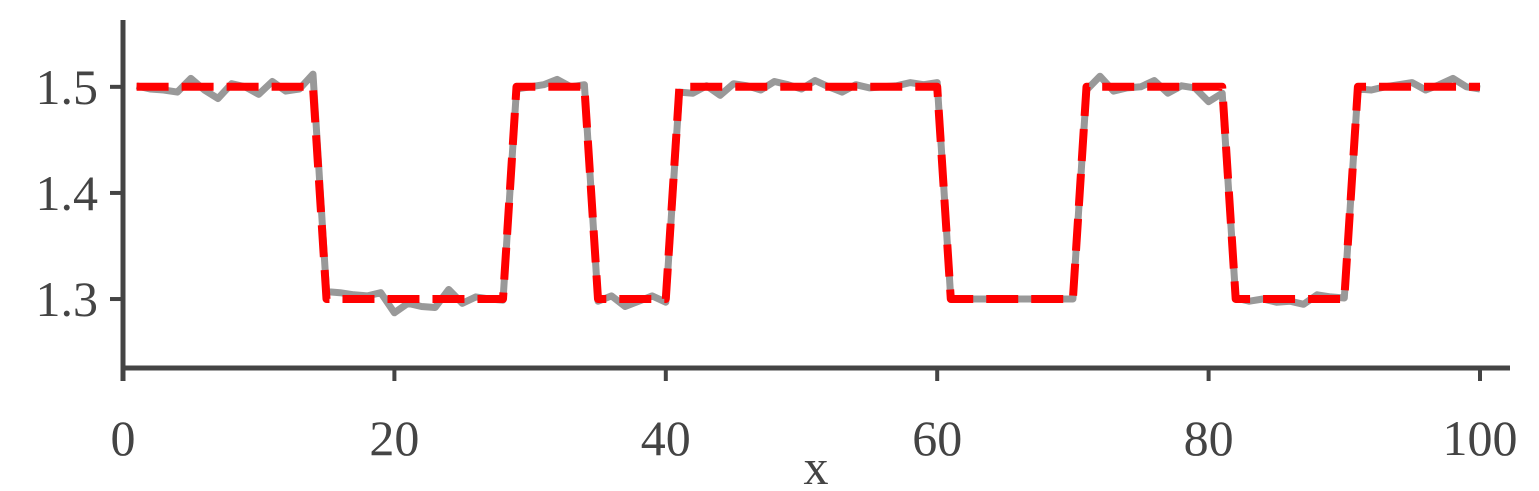 The width and height of the screenshot is (1539, 491). Describe the element at coordinates (123, 438) in the screenshot. I see `x-tick-label: 0` at that location.